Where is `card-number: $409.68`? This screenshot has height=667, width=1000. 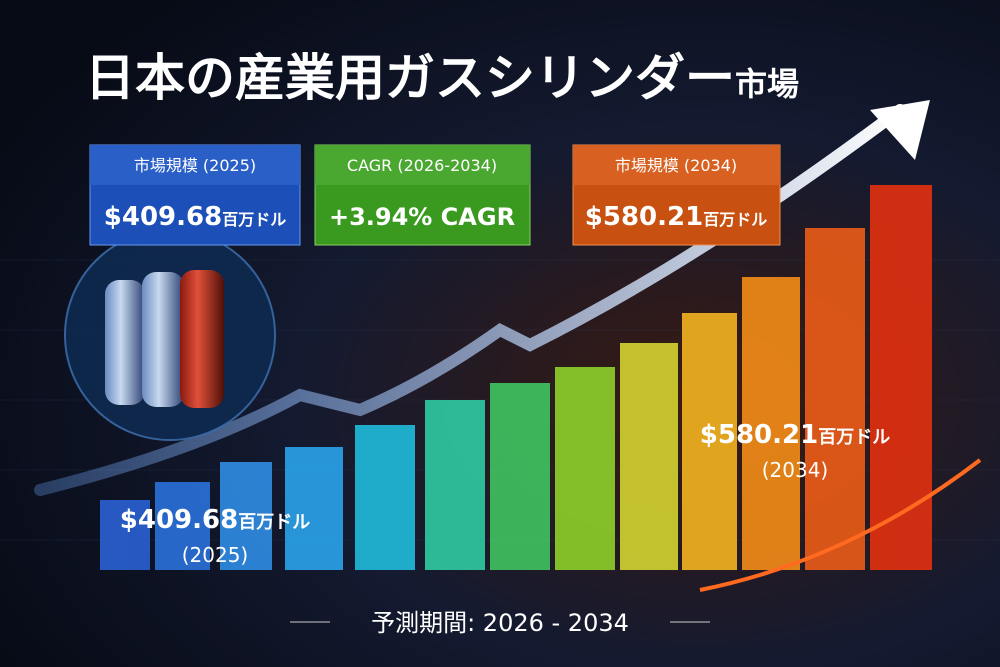
card-number: $409.68 is located at coordinates (163, 217).